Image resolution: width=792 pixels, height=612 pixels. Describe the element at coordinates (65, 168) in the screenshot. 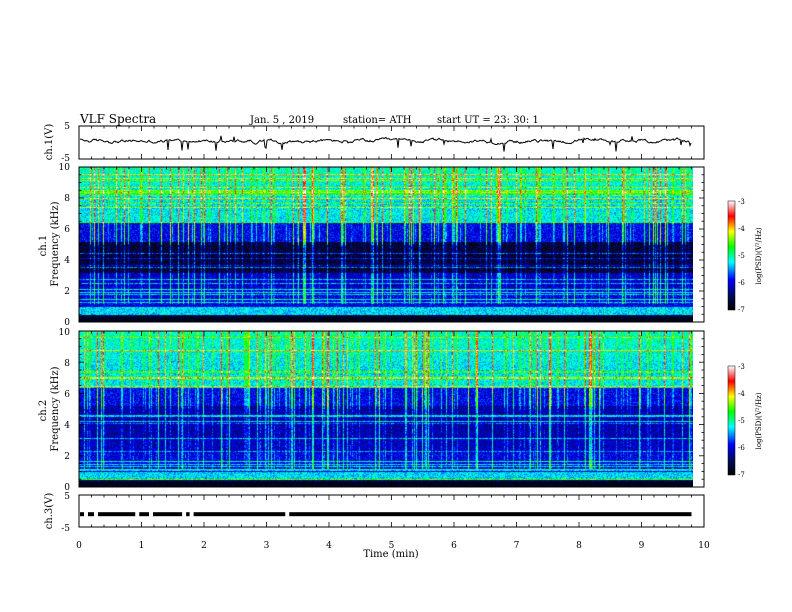

I see `ch1-ytick-10: 10` at that location.